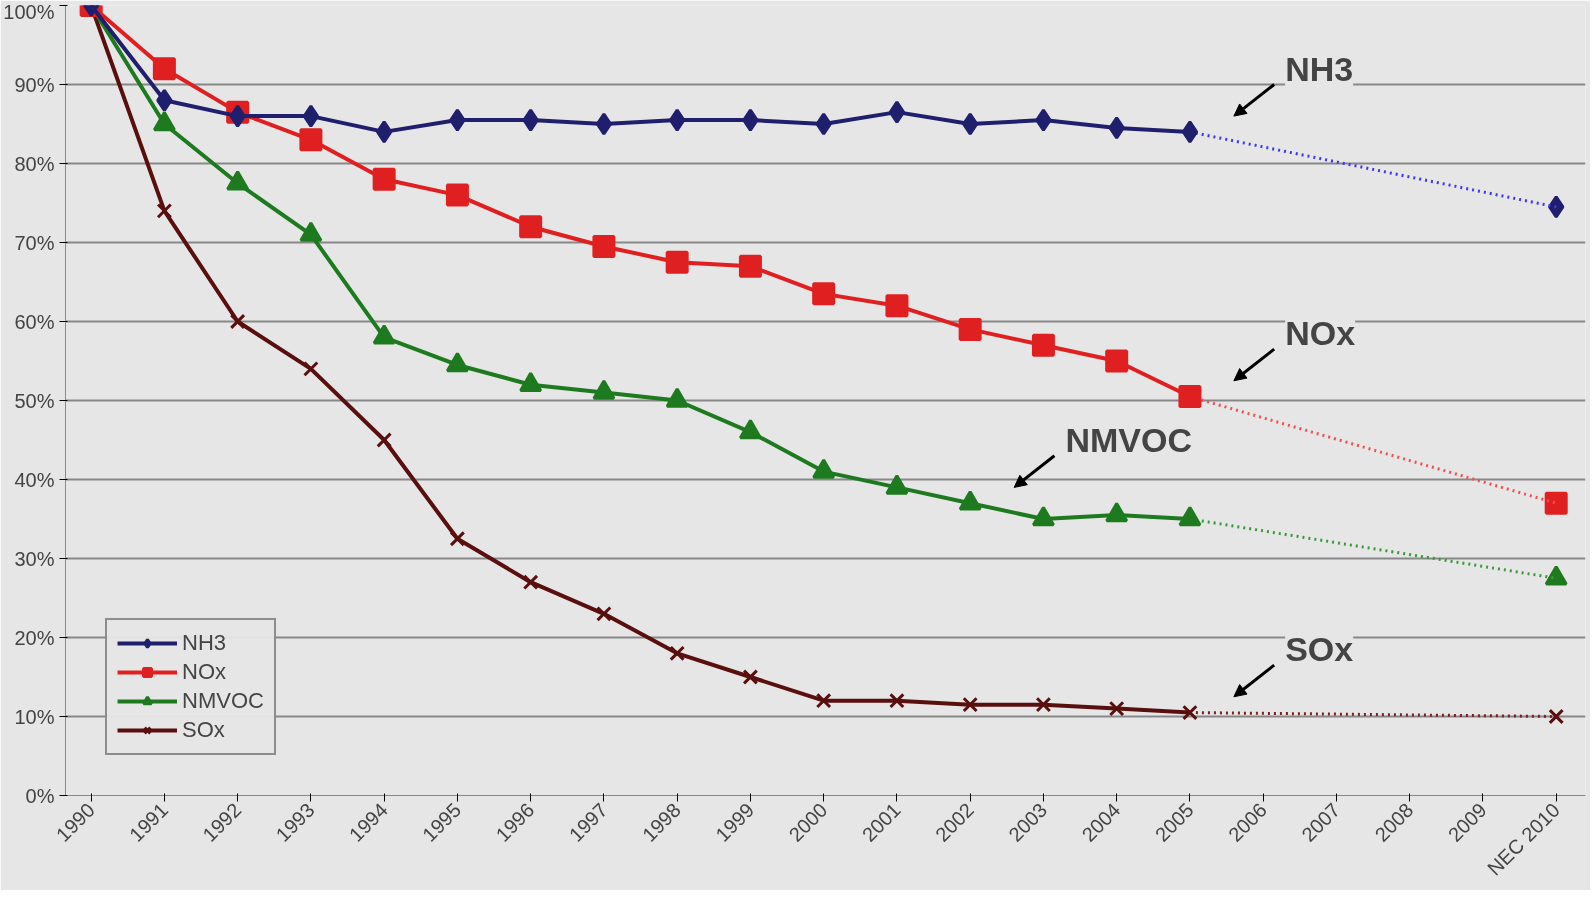  Describe the element at coordinates (34, 558) in the screenshot. I see `y-tick-label: 30%` at that location.